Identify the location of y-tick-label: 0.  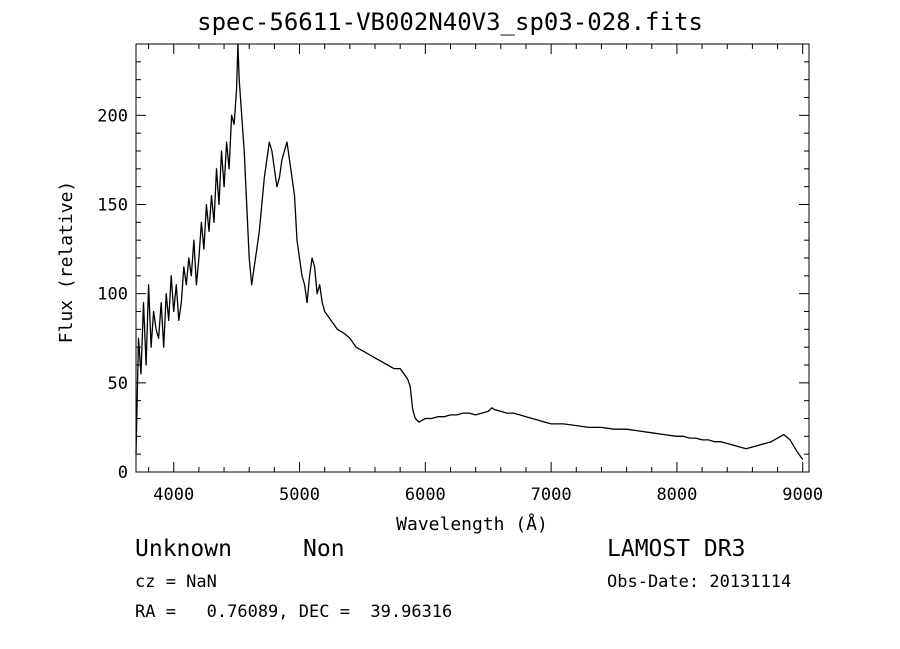
(123, 473).